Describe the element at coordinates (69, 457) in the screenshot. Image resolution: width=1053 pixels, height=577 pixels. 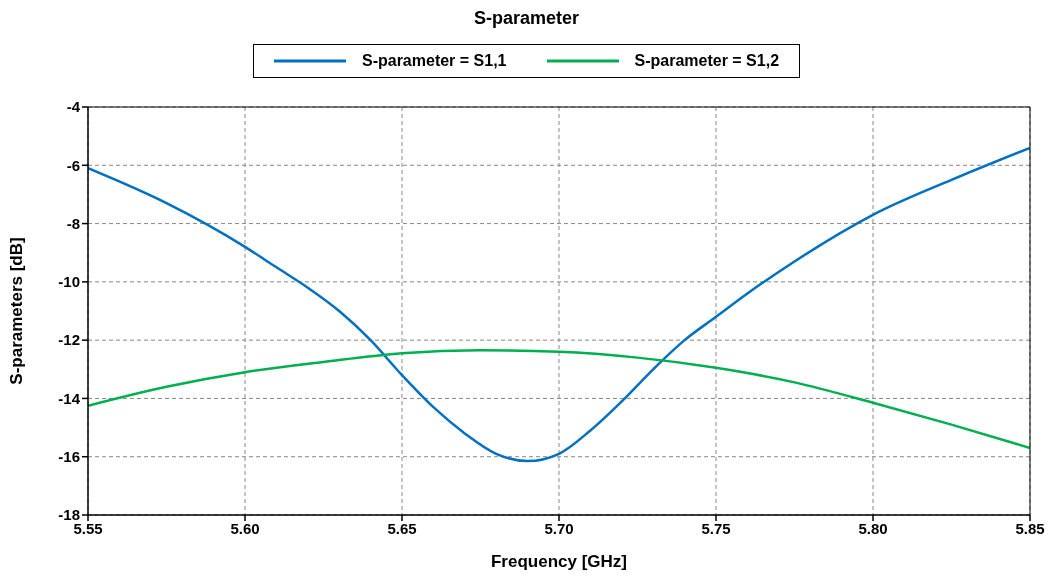
I see `y-tick-label: -16` at that location.